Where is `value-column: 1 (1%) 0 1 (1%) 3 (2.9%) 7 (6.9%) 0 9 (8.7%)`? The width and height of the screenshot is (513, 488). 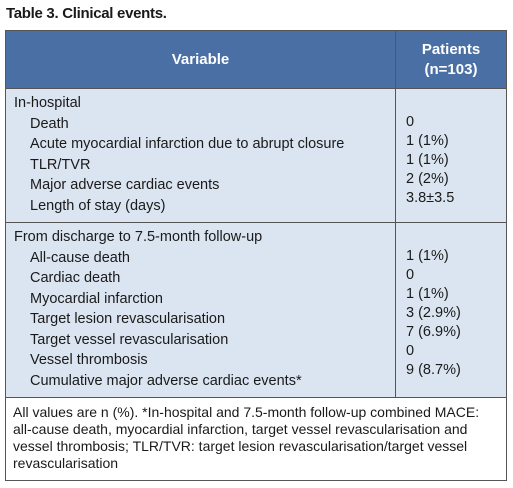
value-column: 1 (1%) 0 1 (1%) 3 (2.9%) 7 (6.9%) 0 9 (8.7%) is located at coordinates (451, 310).